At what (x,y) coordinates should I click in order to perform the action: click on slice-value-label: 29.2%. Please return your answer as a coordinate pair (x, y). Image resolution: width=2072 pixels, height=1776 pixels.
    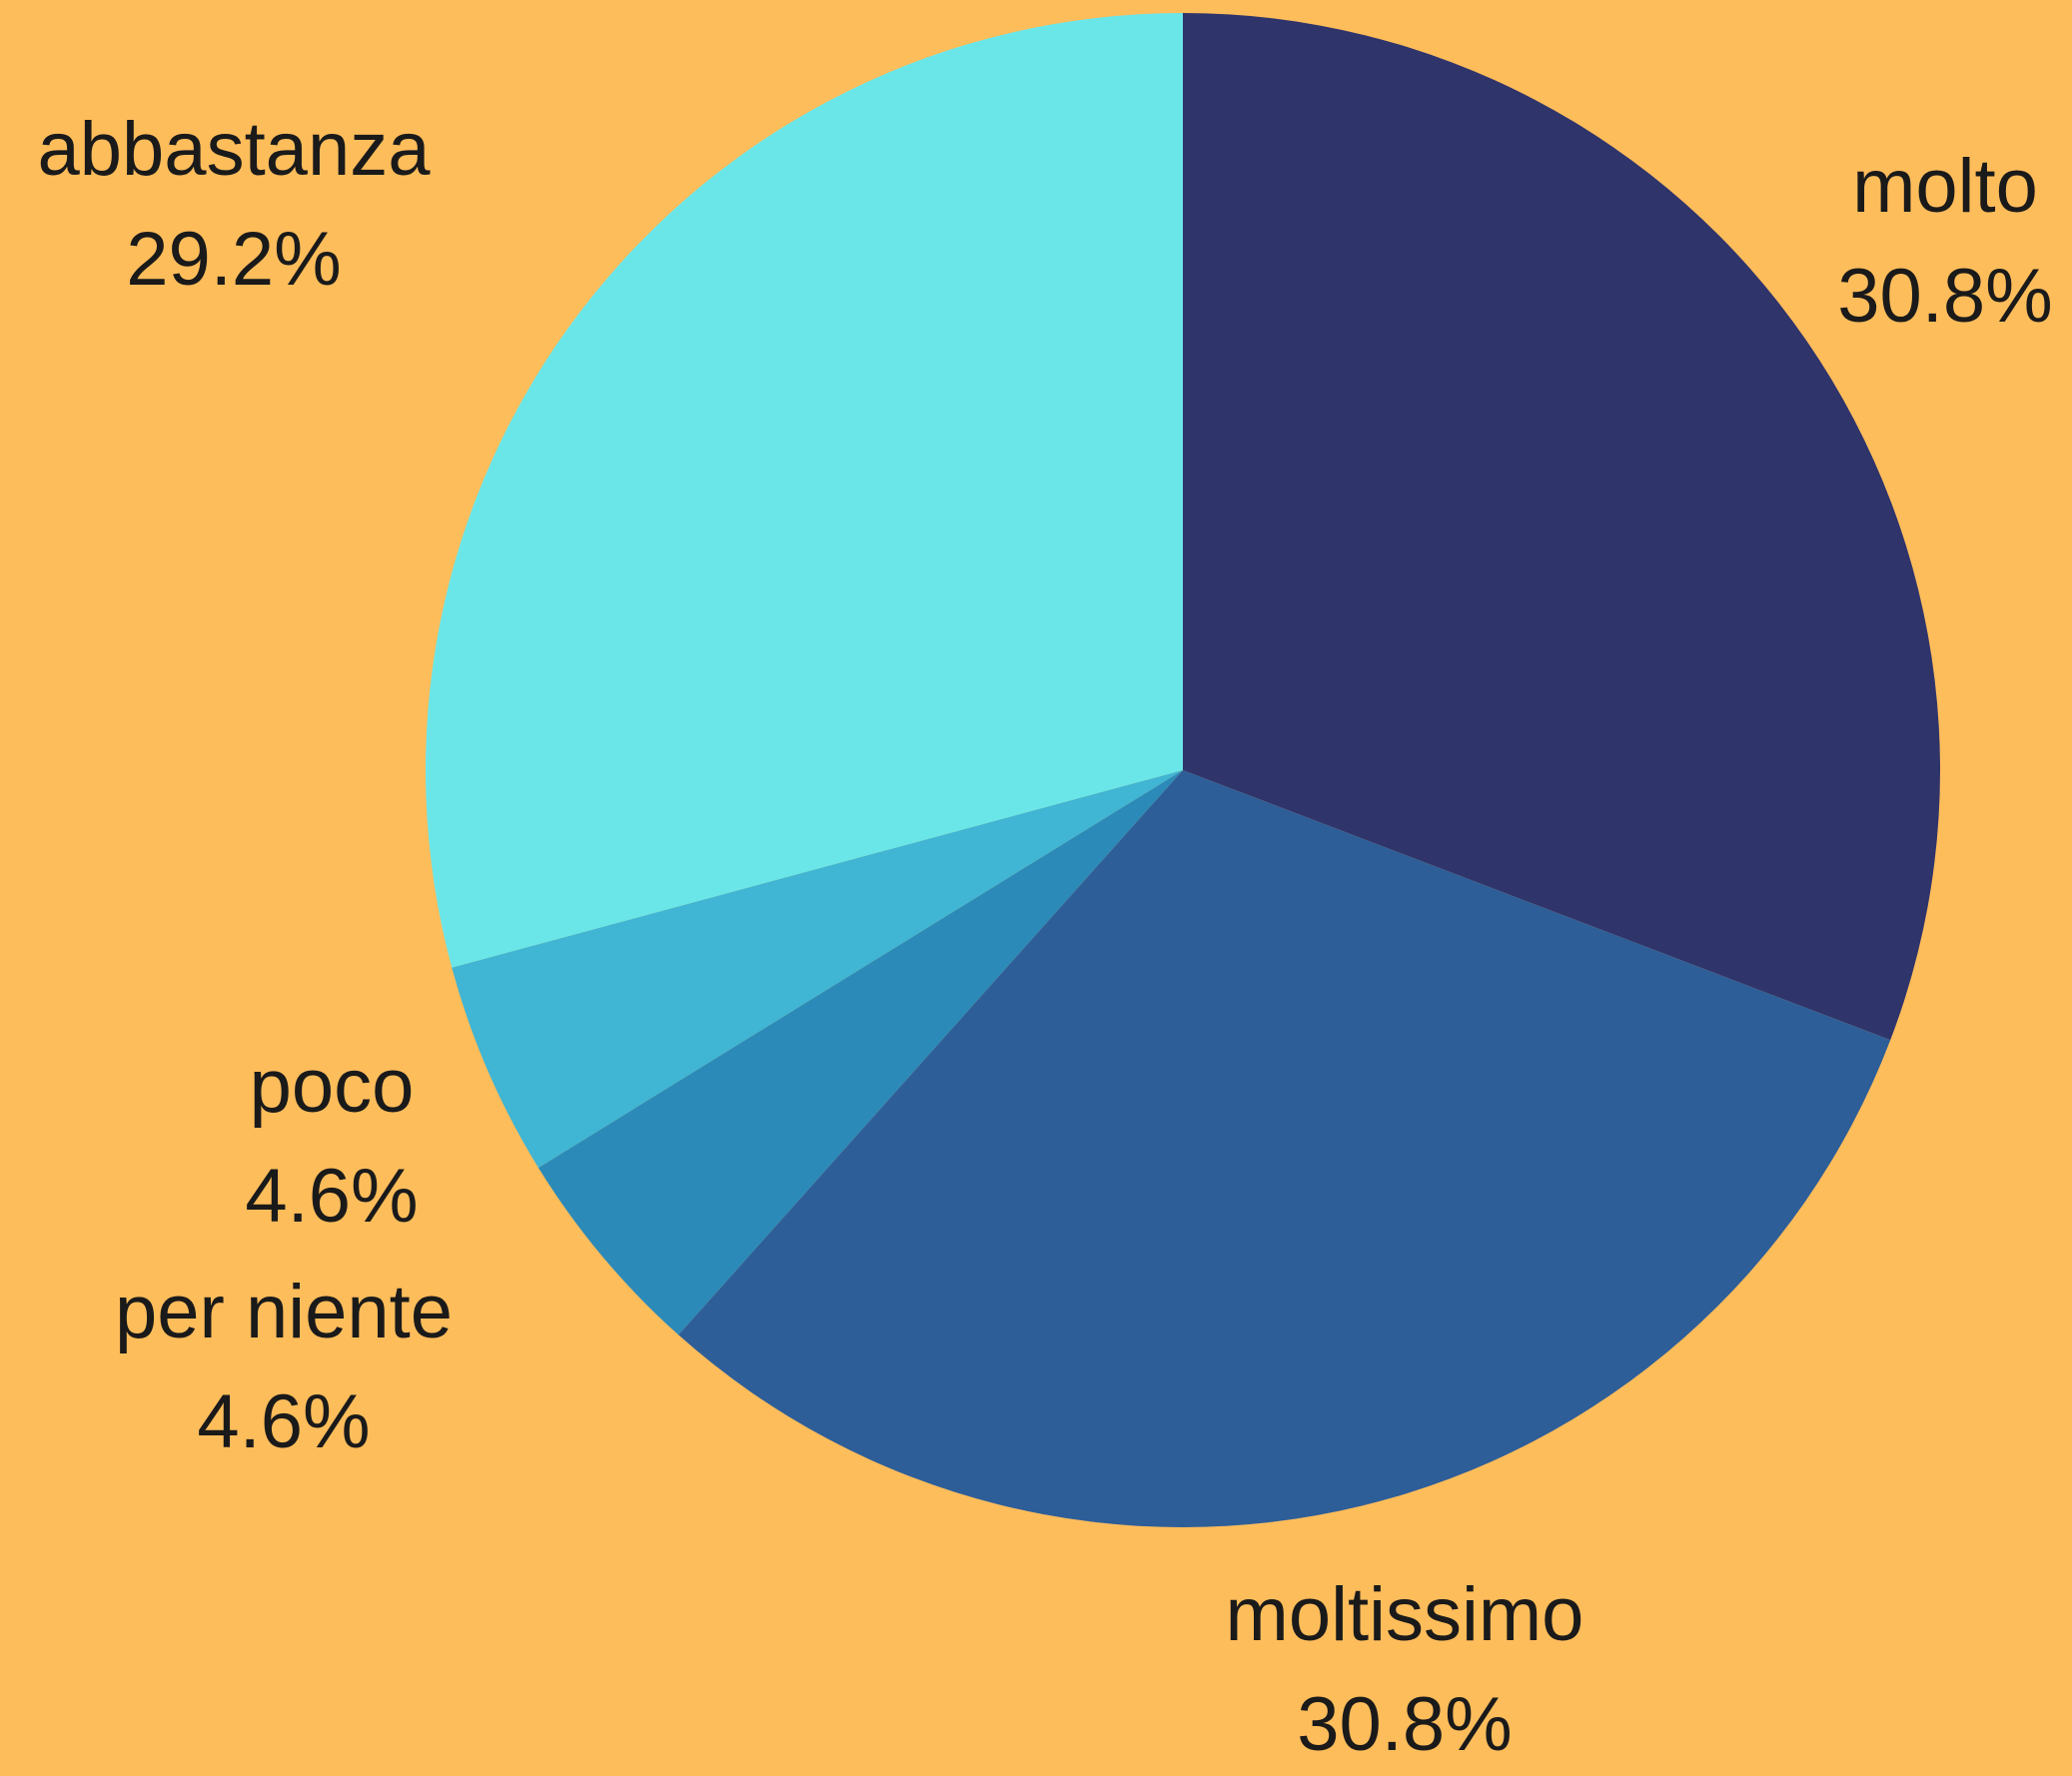
    Looking at the image, I should click on (234, 259).